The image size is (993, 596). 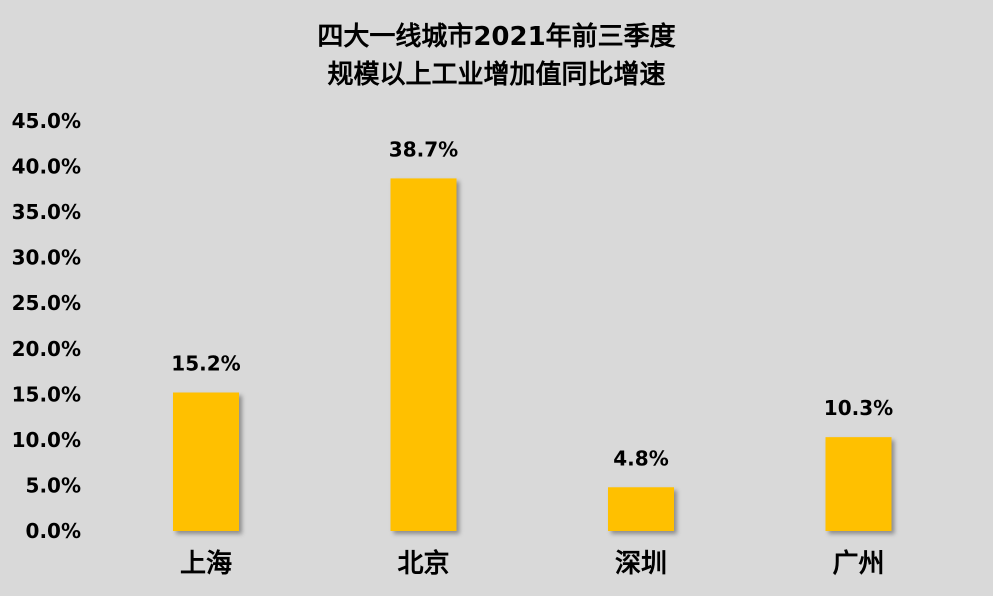 I want to click on y-tick-label: 0.0%, so click(x=53, y=531).